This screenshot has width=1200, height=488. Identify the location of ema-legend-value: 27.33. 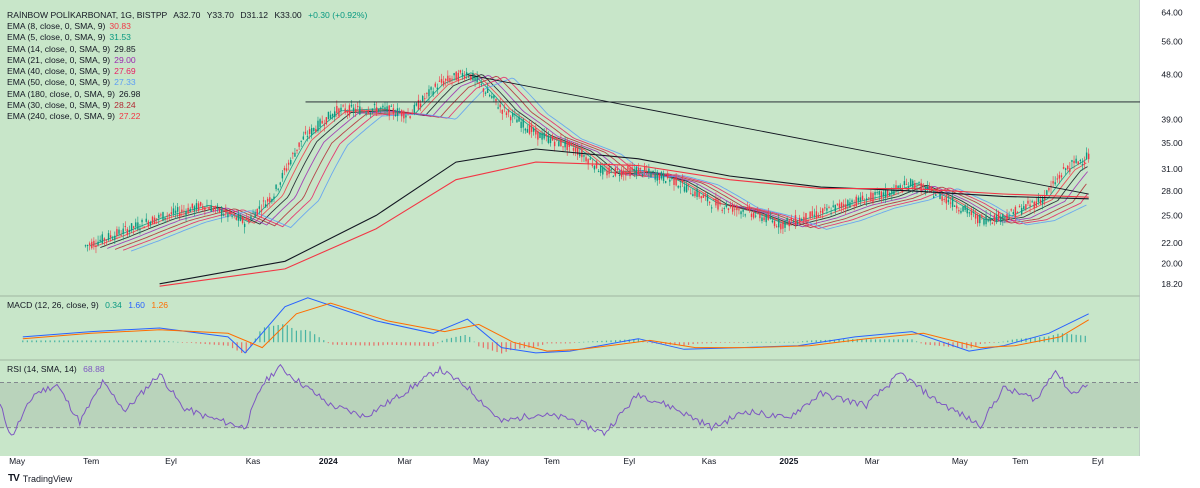
(125, 82).